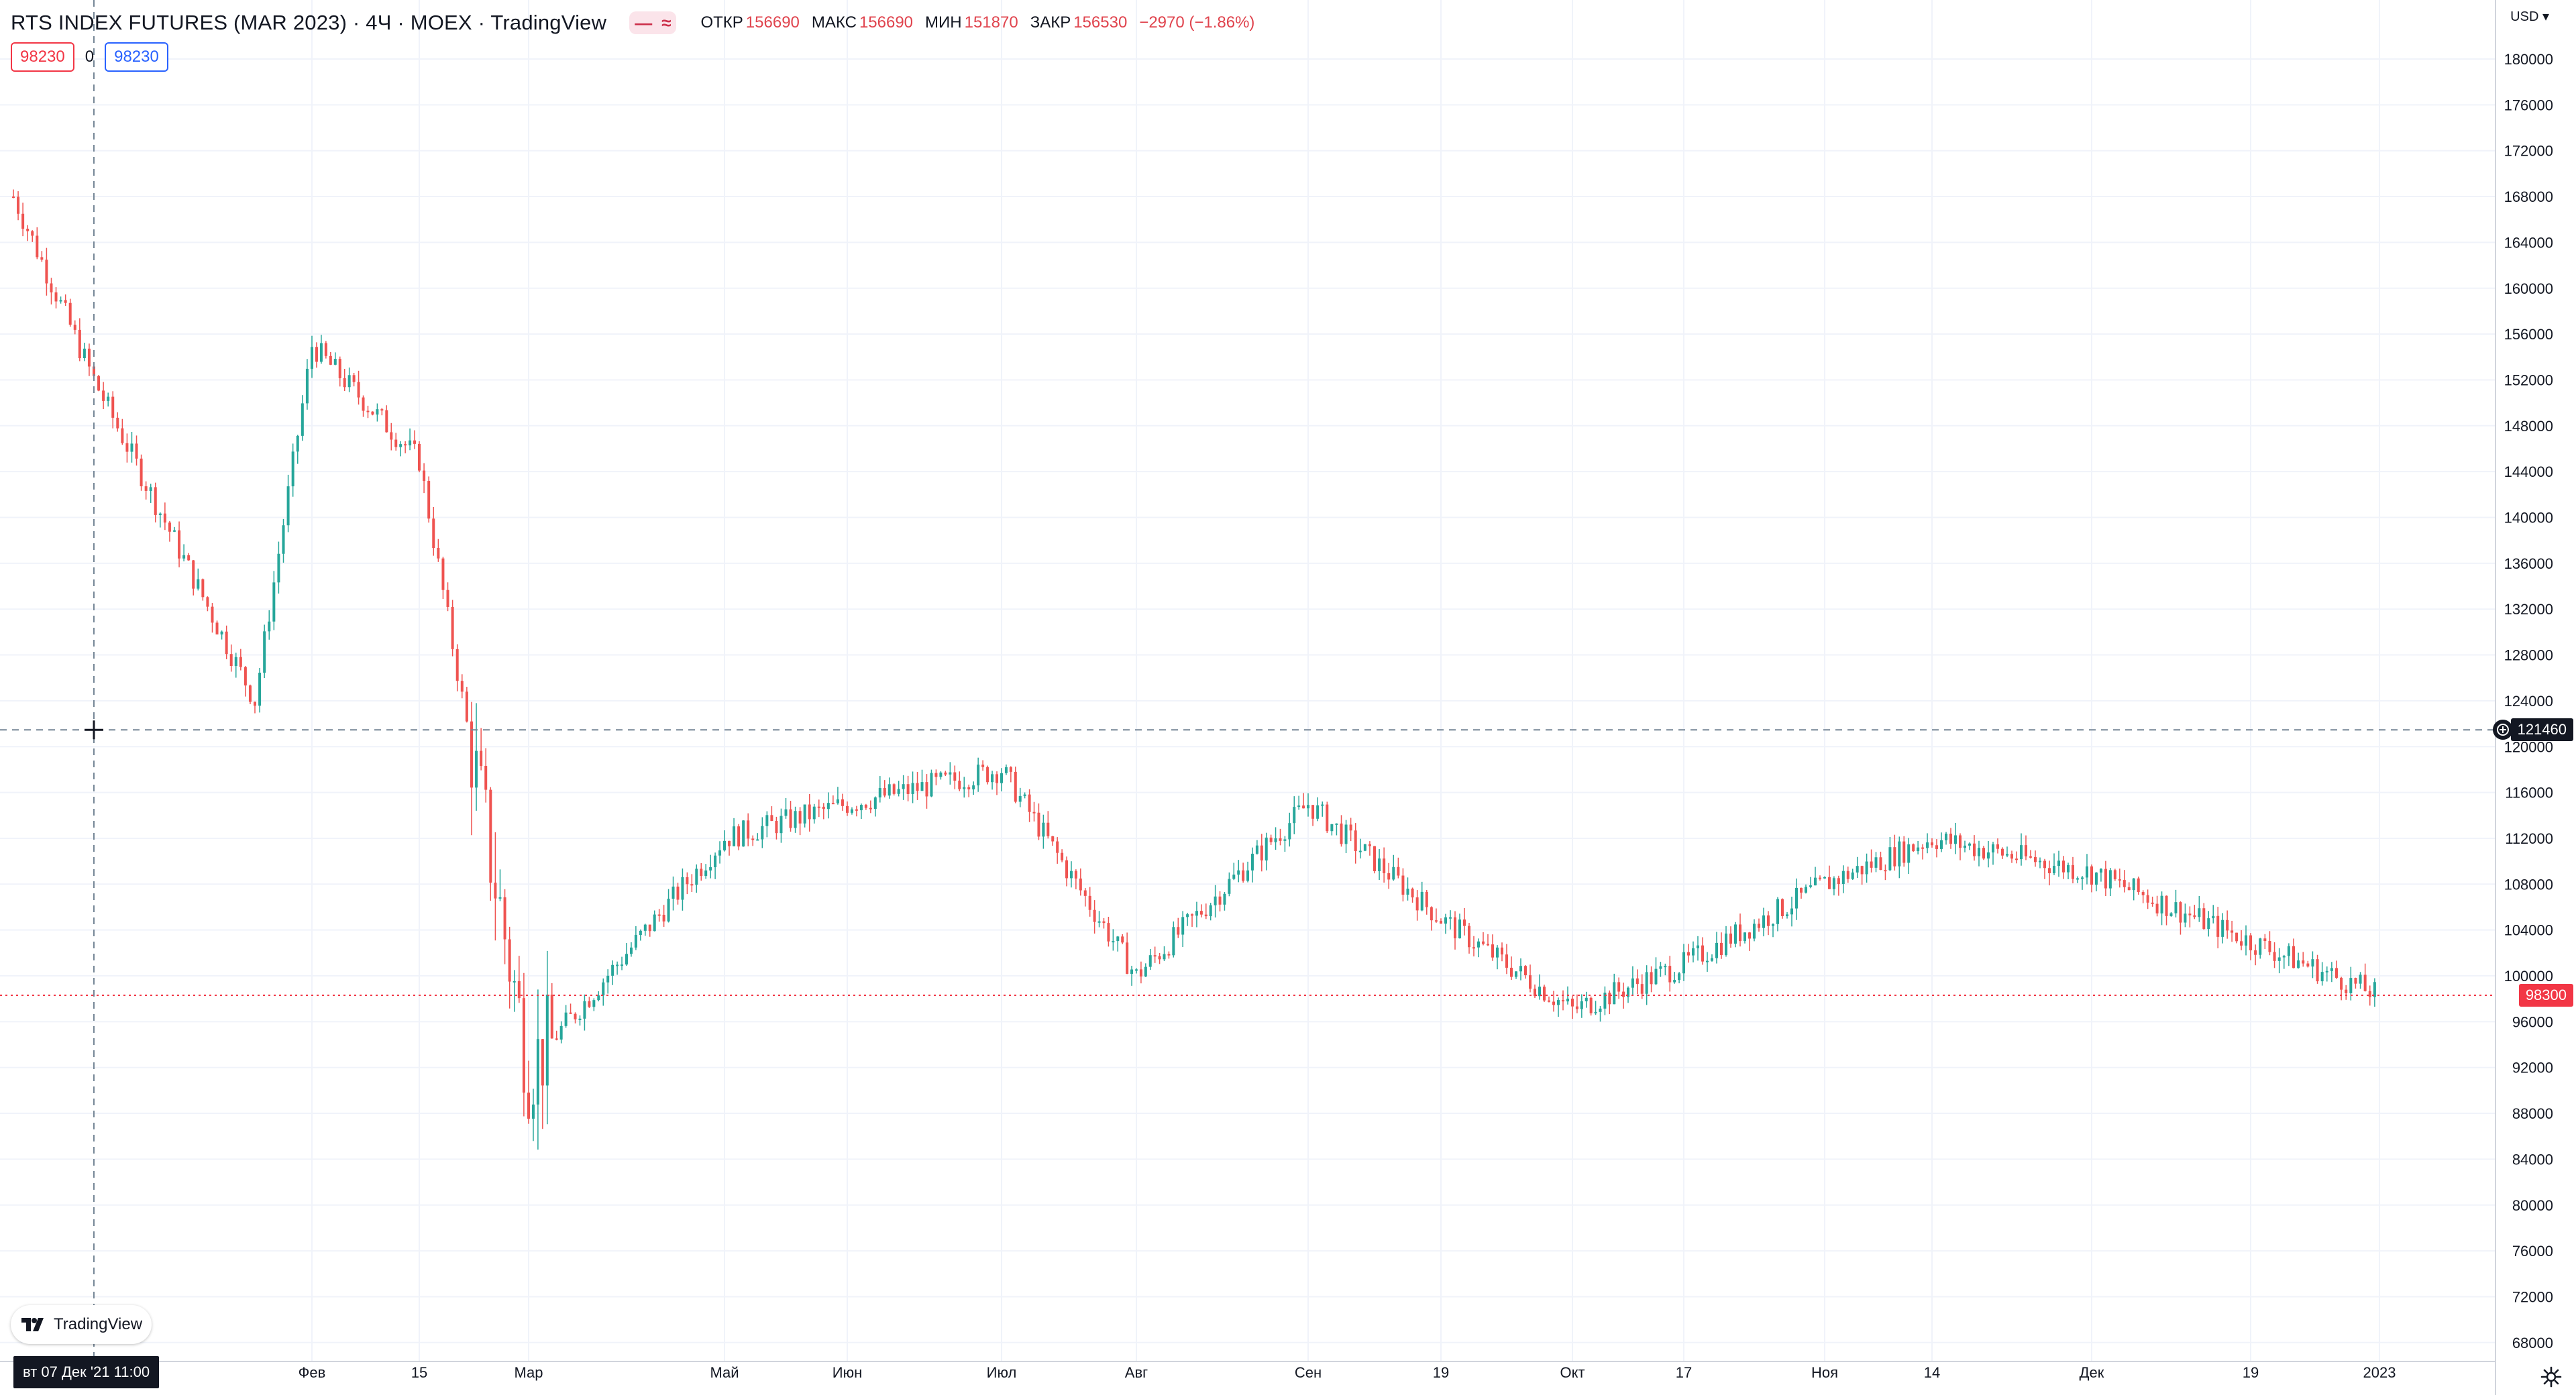  What do you see at coordinates (2528, 701) in the screenshot?
I see `price-tick-label: 124000` at bounding box center [2528, 701].